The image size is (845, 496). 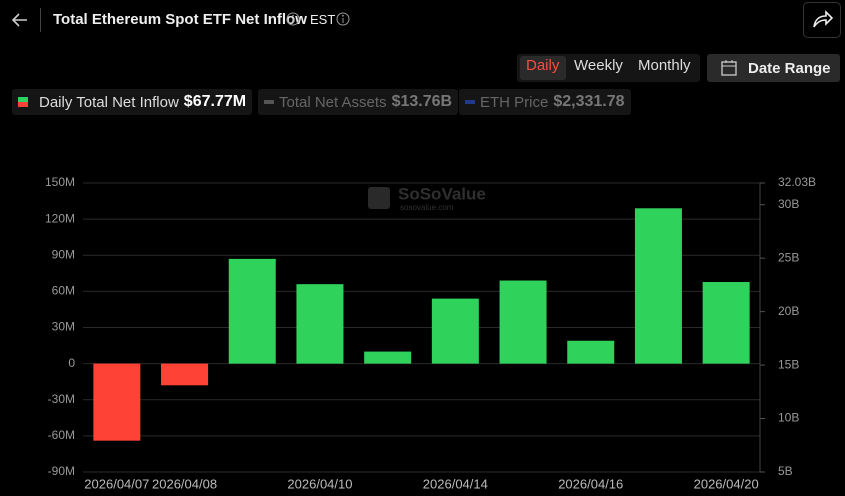 I want to click on legend-value: $2,331.78, so click(x=589, y=101).